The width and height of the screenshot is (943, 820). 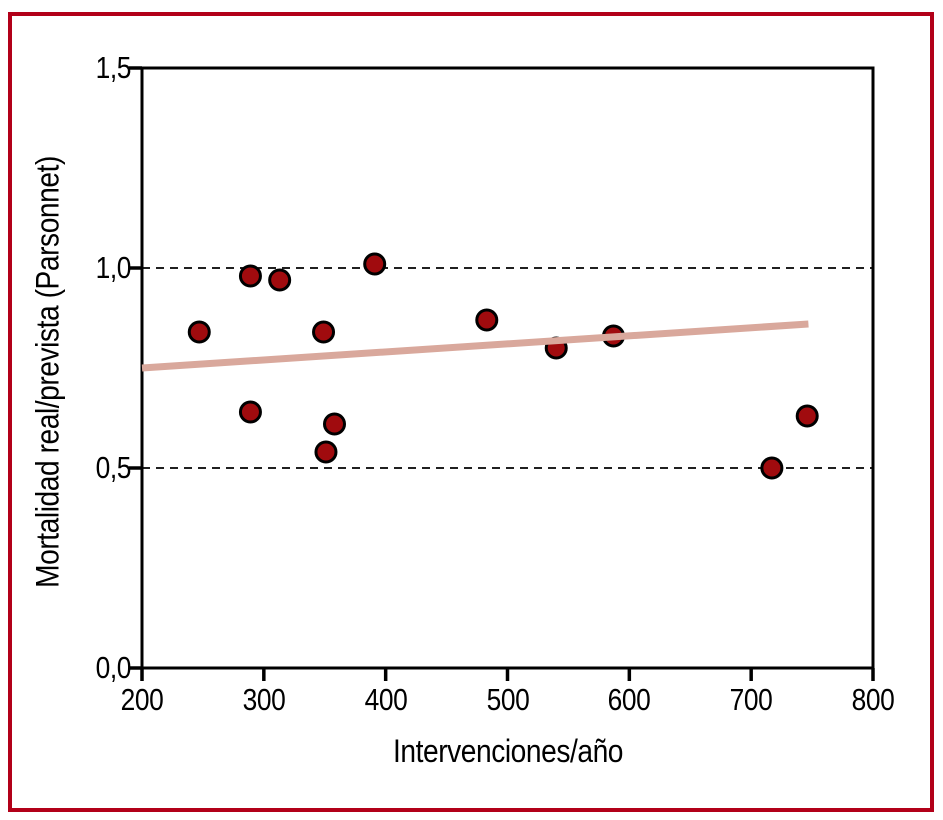 I want to click on x-tick-label: 400, so click(x=386, y=699).